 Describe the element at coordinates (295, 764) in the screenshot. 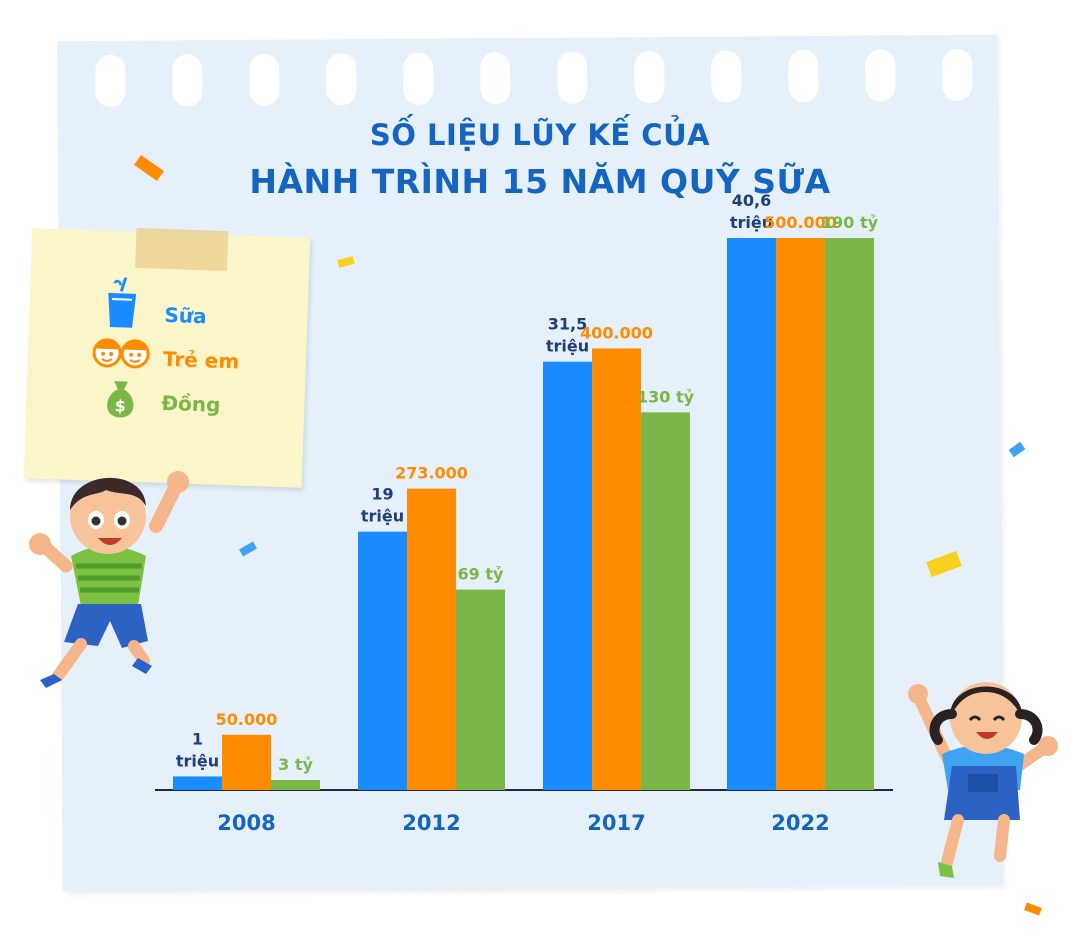

I see `data-label: 3 tỷ` at that location.